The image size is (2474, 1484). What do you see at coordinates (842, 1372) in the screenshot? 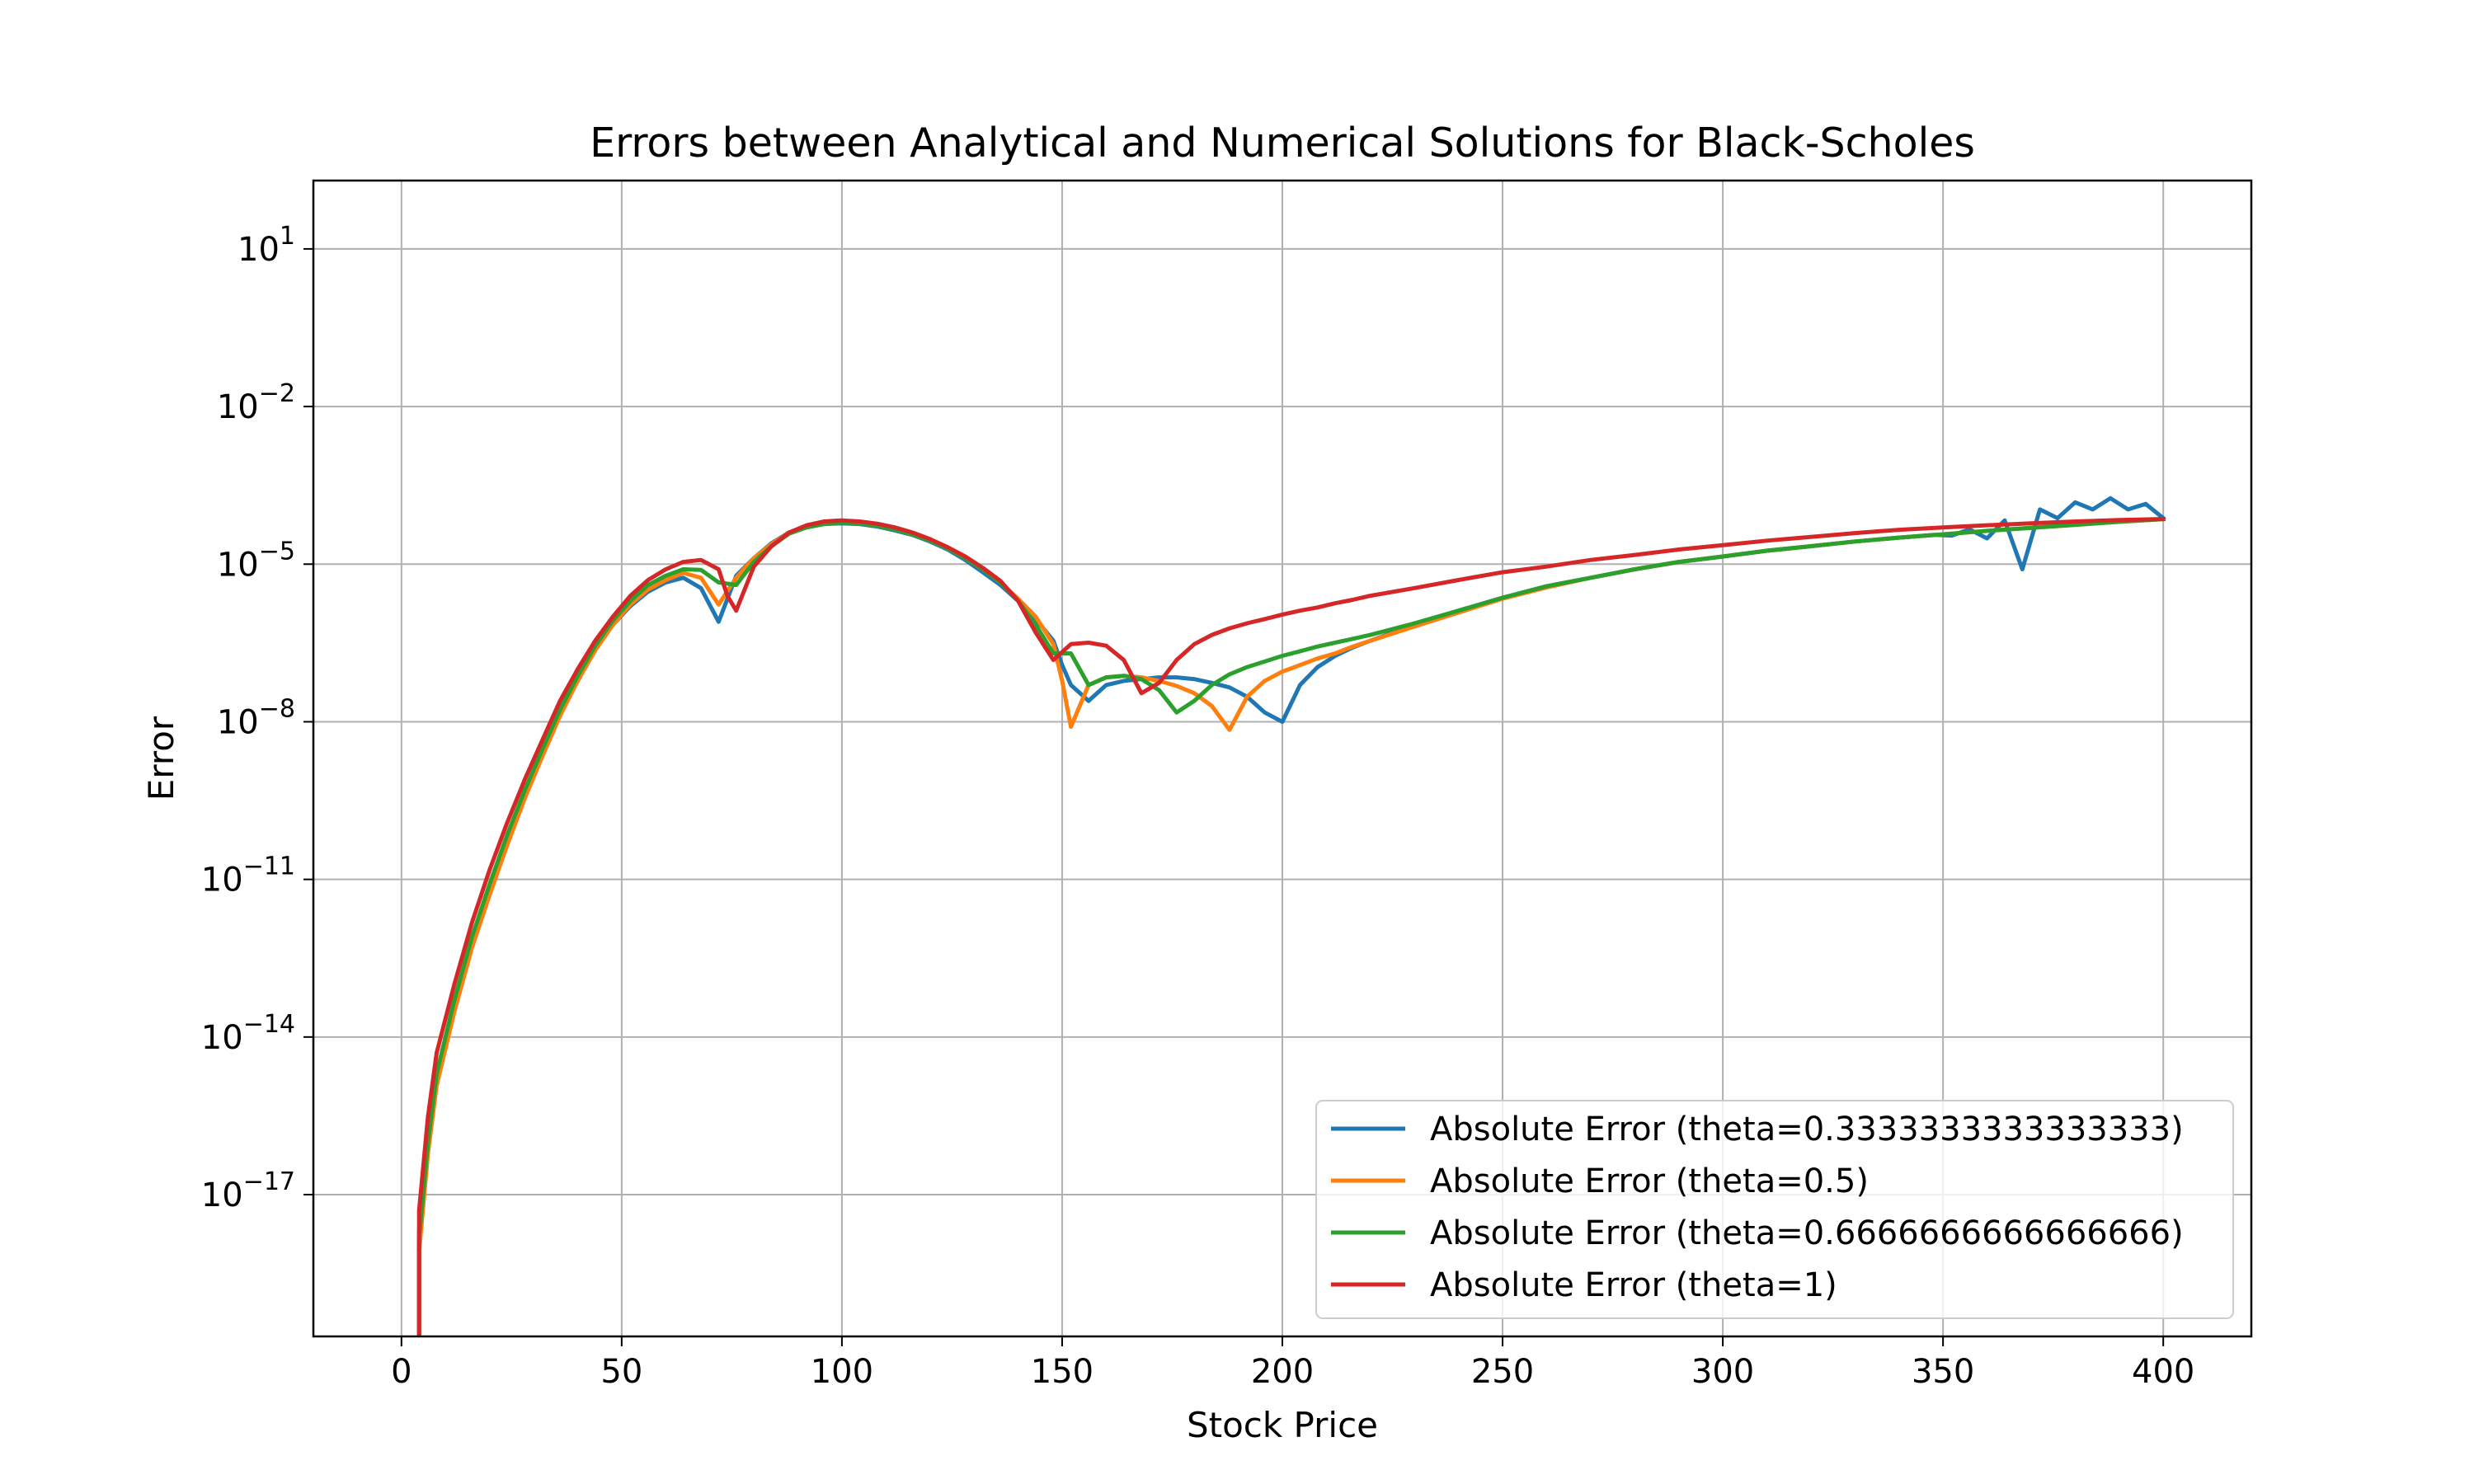
I see `x-tick-label: 100` at bounding box center [842, 1372].